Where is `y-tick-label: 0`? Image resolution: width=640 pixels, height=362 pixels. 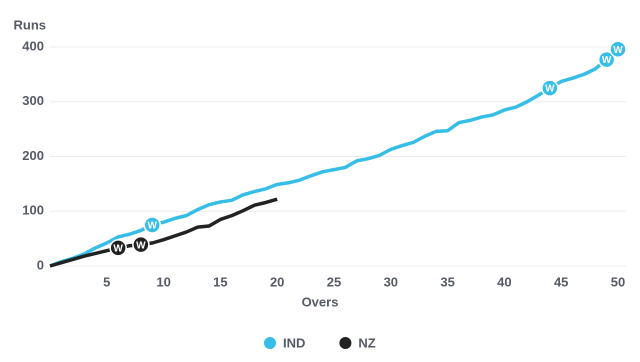
y-tick-label: 0 is located at coordinates (40, 264).